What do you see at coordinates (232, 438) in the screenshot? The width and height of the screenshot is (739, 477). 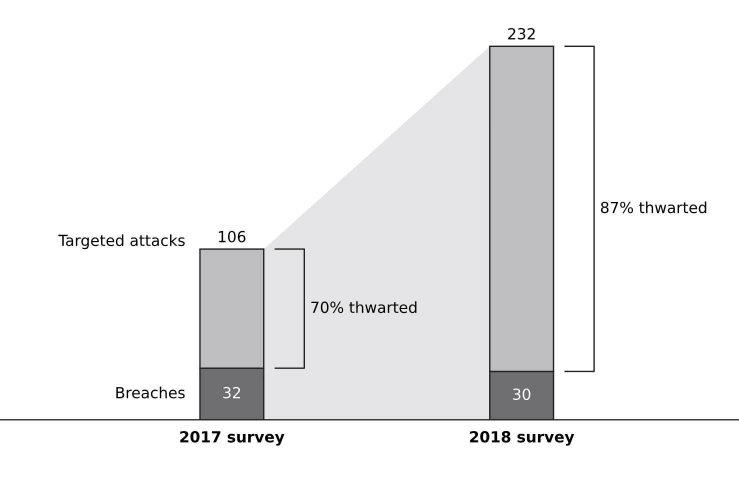 I see `x-tick-label: 2017 survey` at bounding box center [232, 438].